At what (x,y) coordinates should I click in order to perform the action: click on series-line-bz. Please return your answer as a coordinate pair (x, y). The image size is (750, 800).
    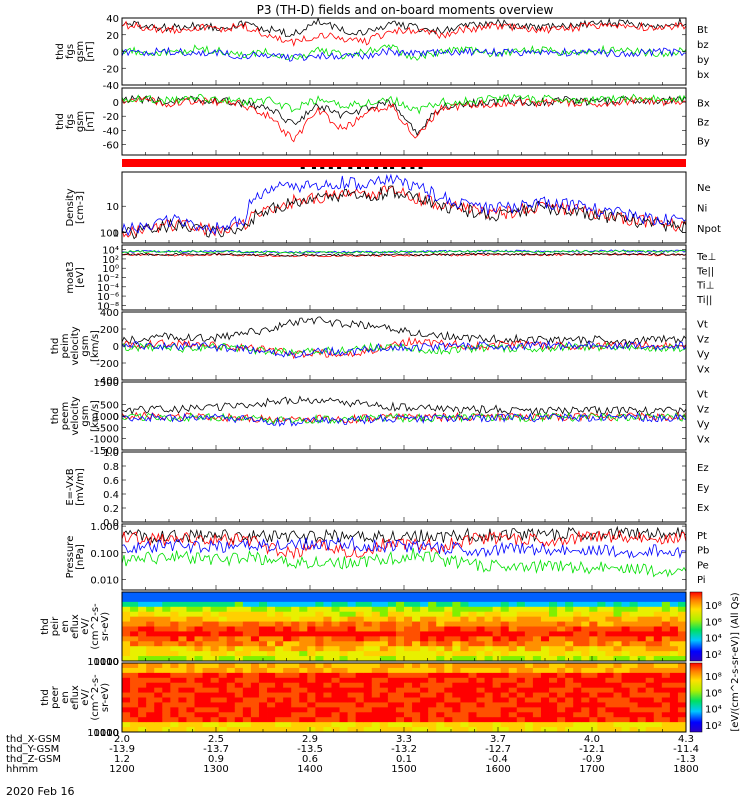
    Looking at the image, I should click on (404, 33).